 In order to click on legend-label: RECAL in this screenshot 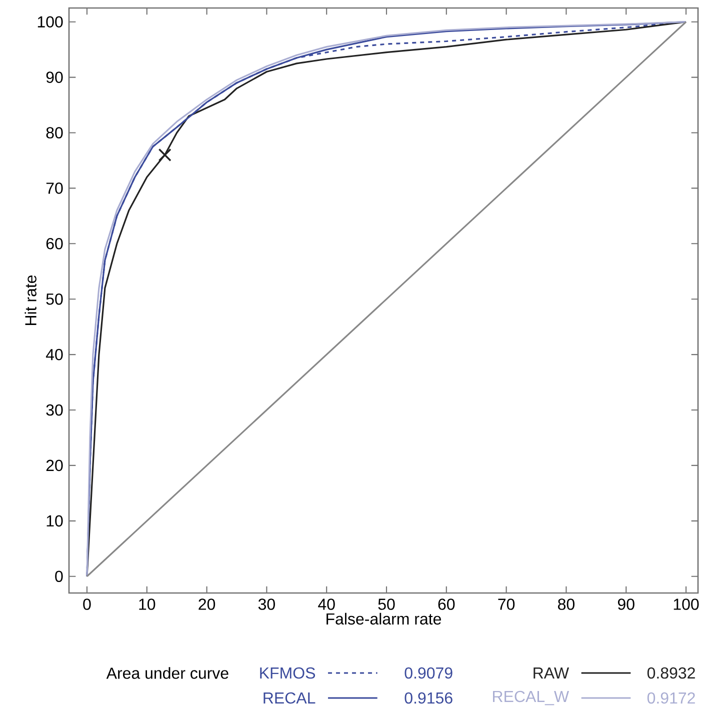, I will do `click(290, 698)`.